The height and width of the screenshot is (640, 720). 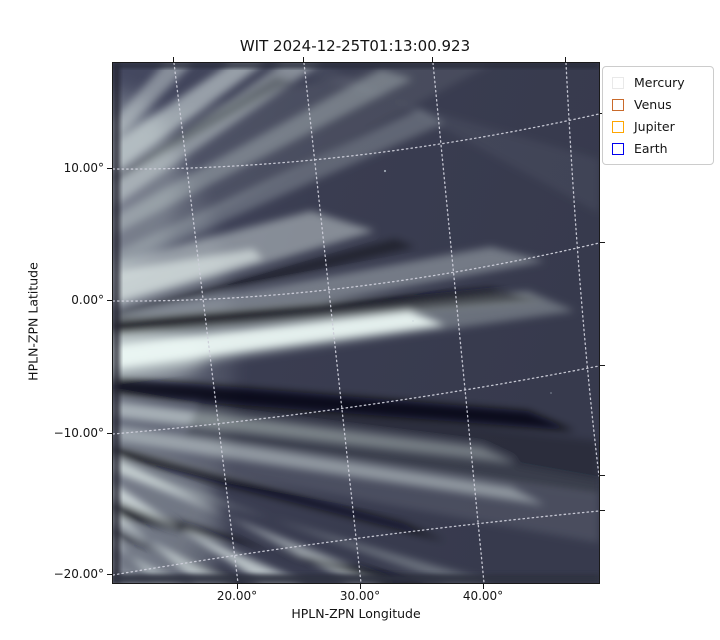 What do you see at coordinates (87, 300) in the screenshot?
I see `y-tick-label: 0.00°` at bounding box center [87, 300].